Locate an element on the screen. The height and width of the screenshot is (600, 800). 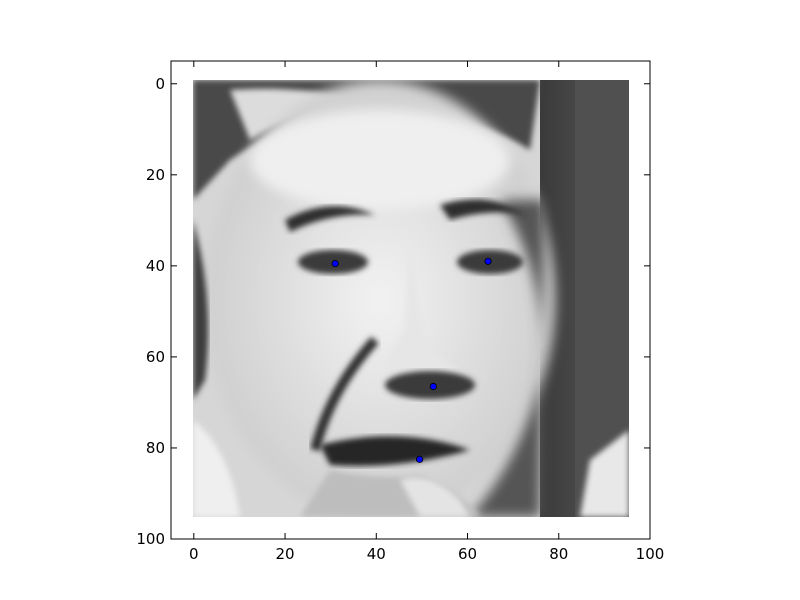
x-tick-label: 20 is located at coordinates (285, 554).